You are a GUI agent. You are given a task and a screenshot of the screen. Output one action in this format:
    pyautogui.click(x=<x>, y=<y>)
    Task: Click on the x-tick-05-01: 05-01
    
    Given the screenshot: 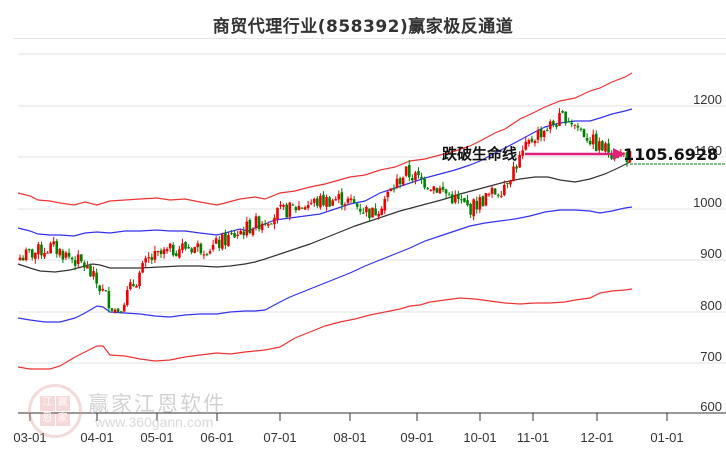 What is the action you would take?
    pyautogui.click(x=156, y=437)
    